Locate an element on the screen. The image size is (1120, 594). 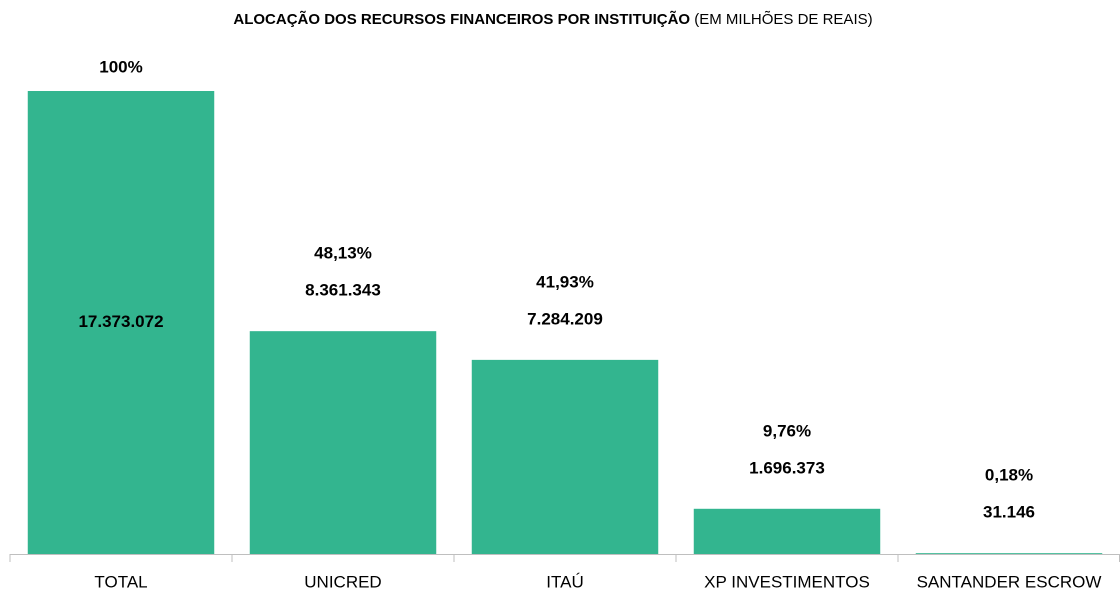
percentage-label: 100% is located at coordinates (120, 66).